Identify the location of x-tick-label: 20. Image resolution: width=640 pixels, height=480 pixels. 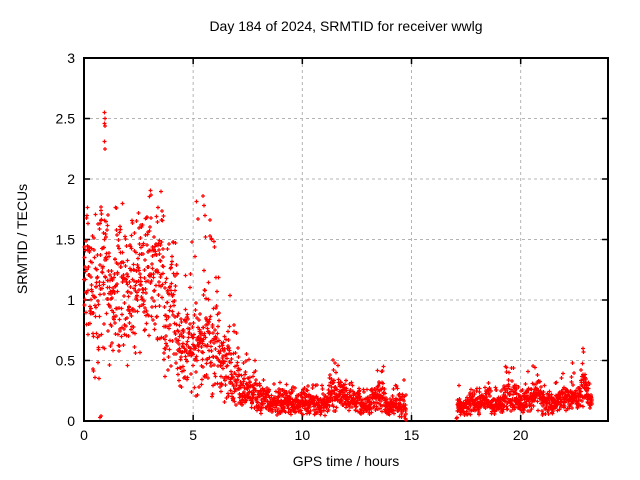
(521, 435).